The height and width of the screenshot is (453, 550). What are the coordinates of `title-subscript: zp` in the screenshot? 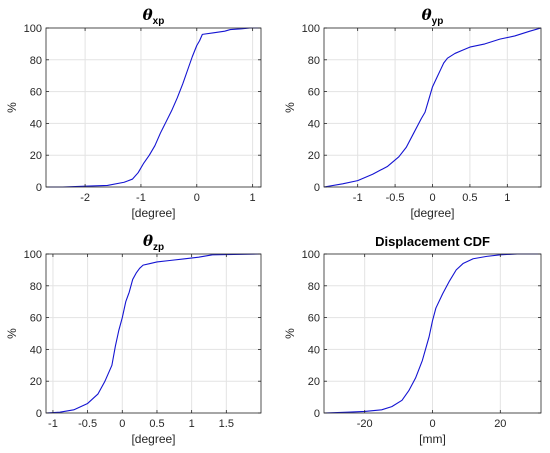 It's located at (158, 247).